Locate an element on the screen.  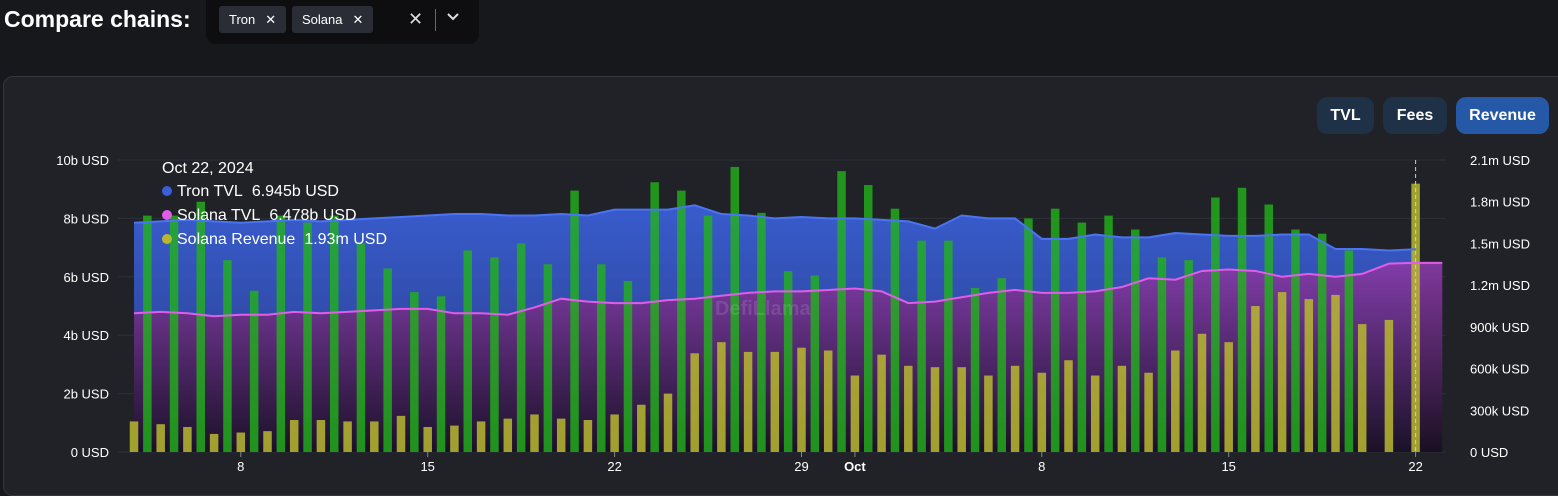
legend-dot is located at coordinates (167, 191).